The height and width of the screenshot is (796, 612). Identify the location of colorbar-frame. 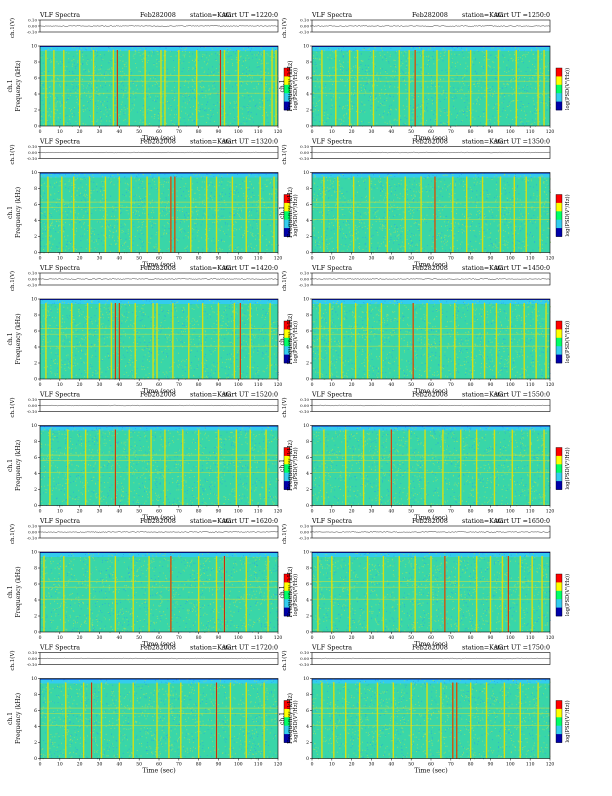
(287, 89).